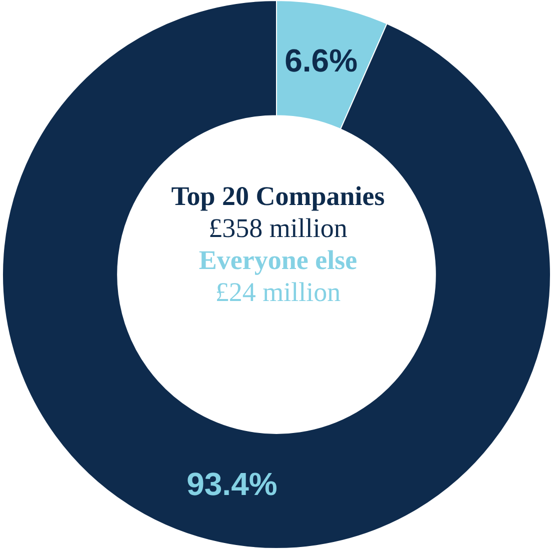  What do you see at coordinates (278, 292) in the screenshot?
I see `text: £24 million` at bounding box center [278, 292].